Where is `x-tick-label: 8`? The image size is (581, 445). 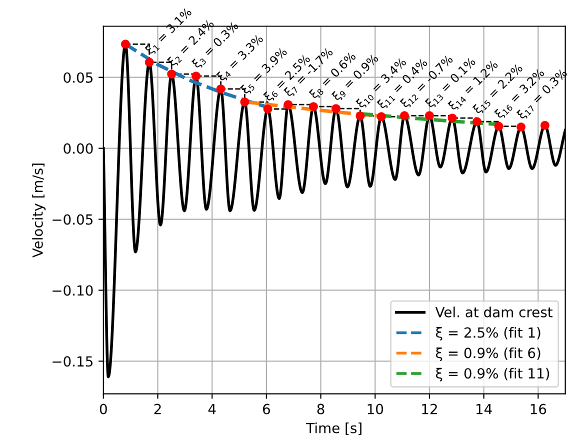
x-tick-label: 8 is located at coordinates (320, 409).